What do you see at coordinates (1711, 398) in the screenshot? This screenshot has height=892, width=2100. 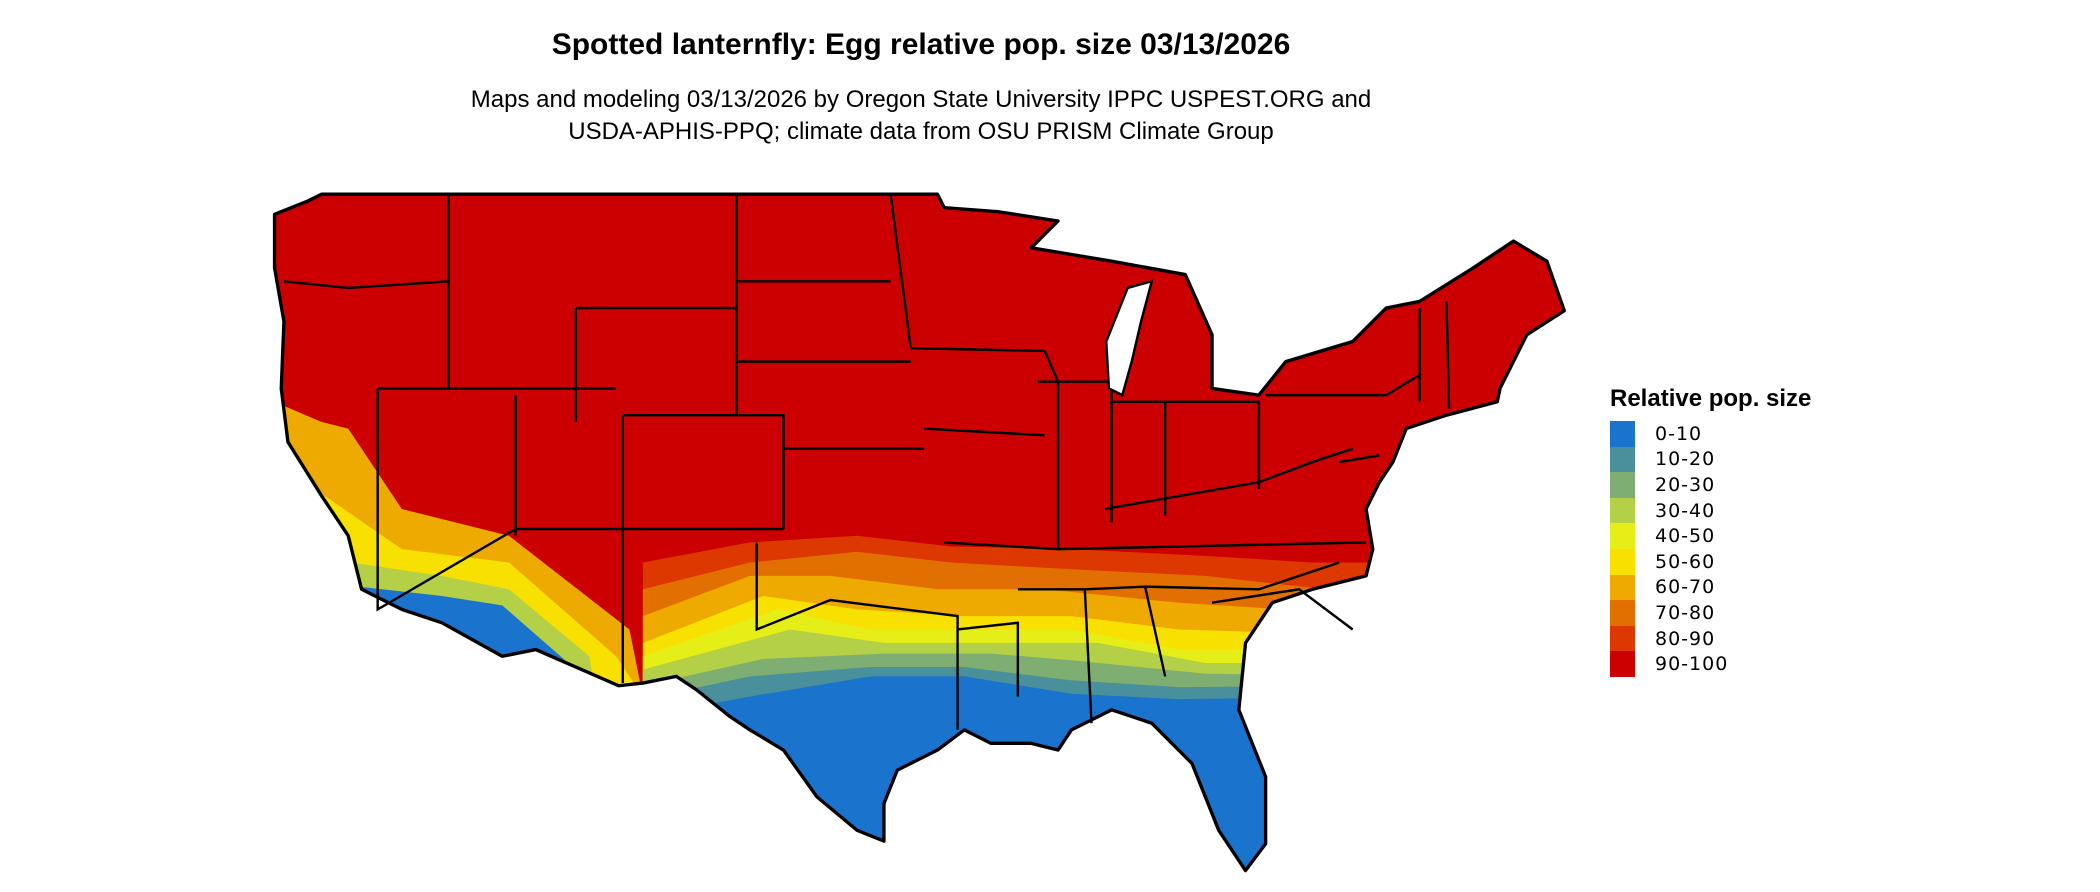 I see `legend-title: Relative pop. size` at bounding box center [1711, 398].